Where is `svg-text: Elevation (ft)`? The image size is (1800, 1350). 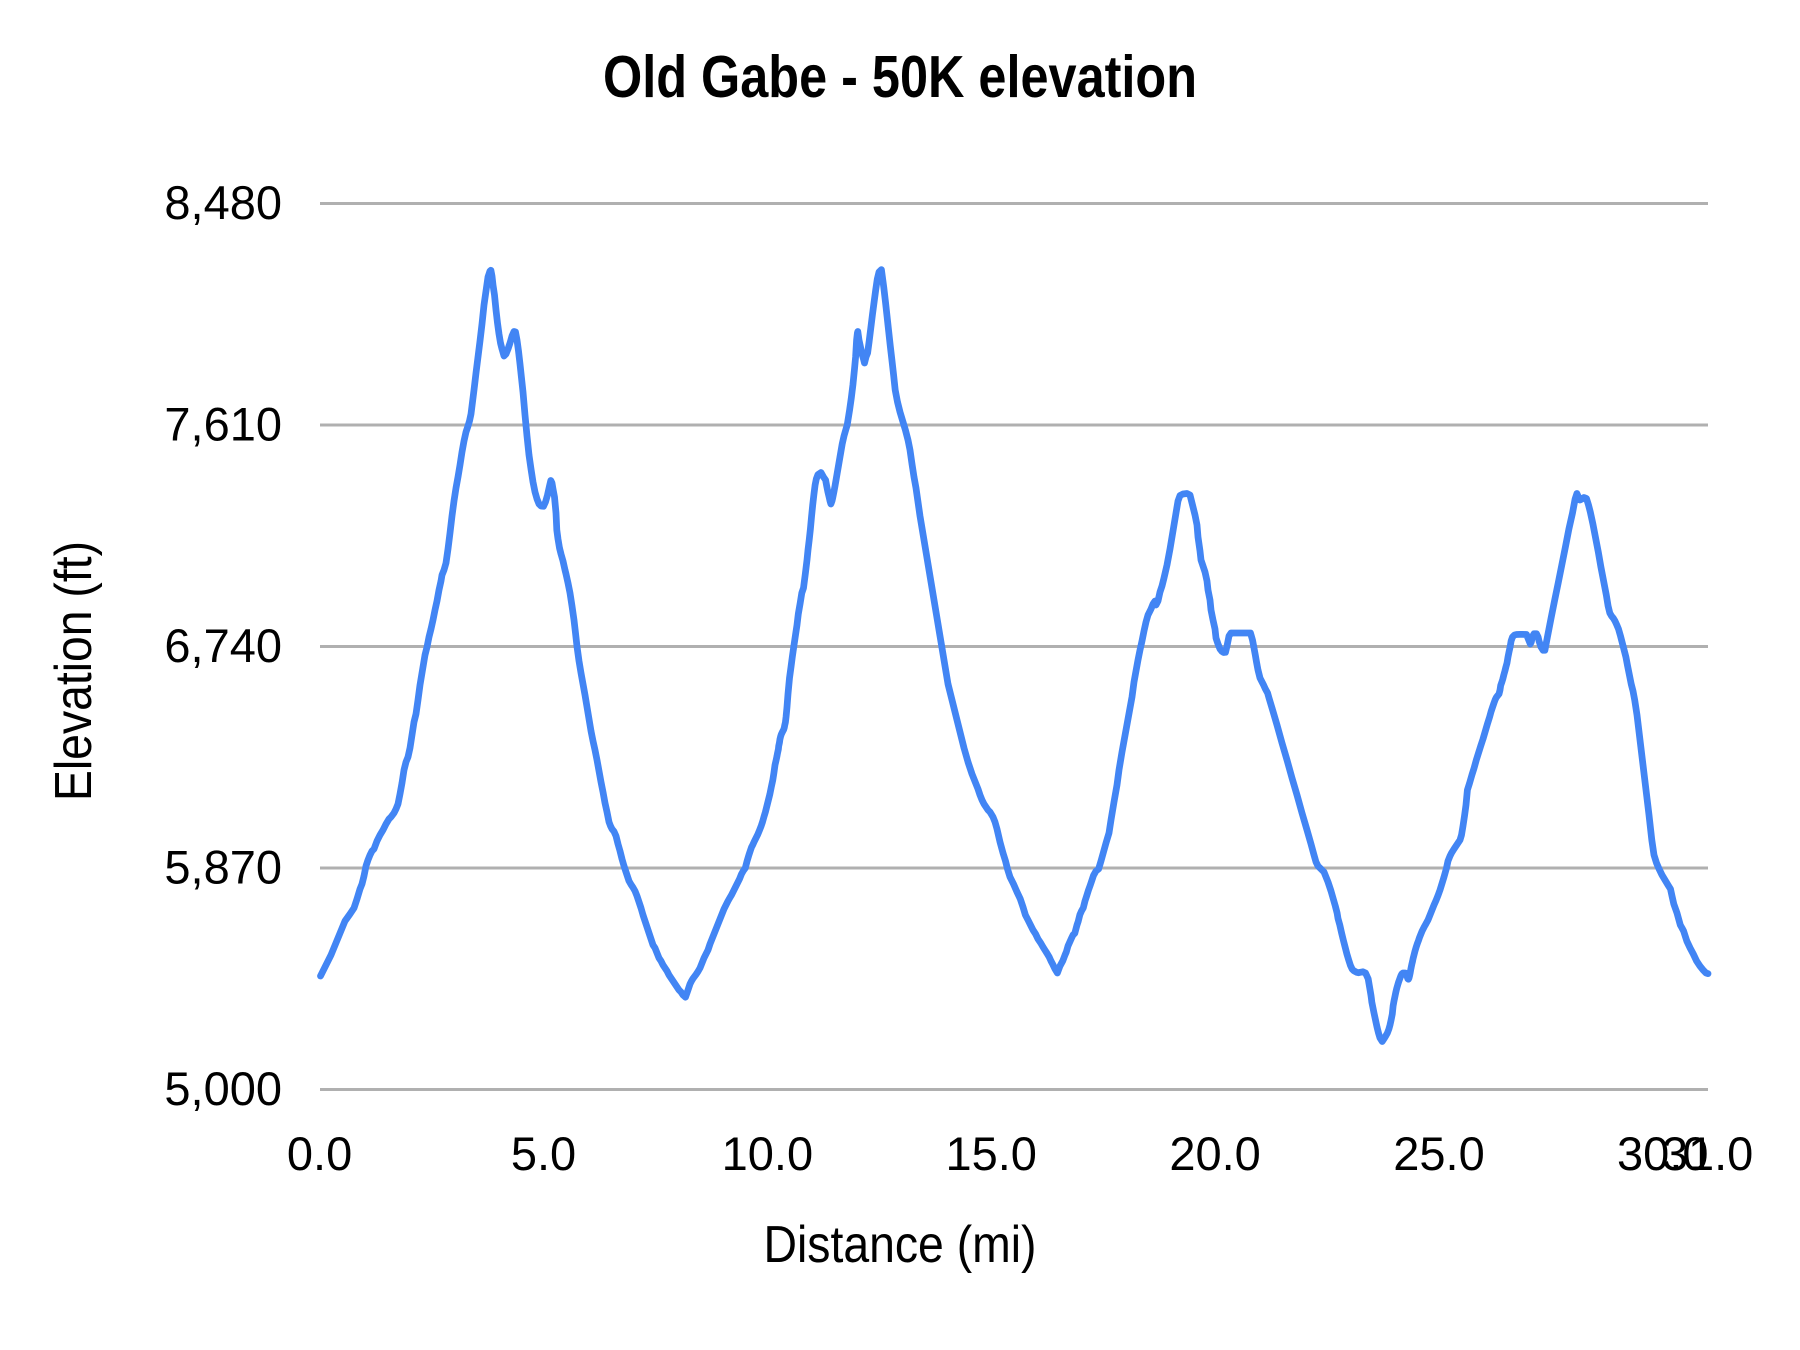 svg-text: Elevation (ft) is located at coordinates (74, 671).